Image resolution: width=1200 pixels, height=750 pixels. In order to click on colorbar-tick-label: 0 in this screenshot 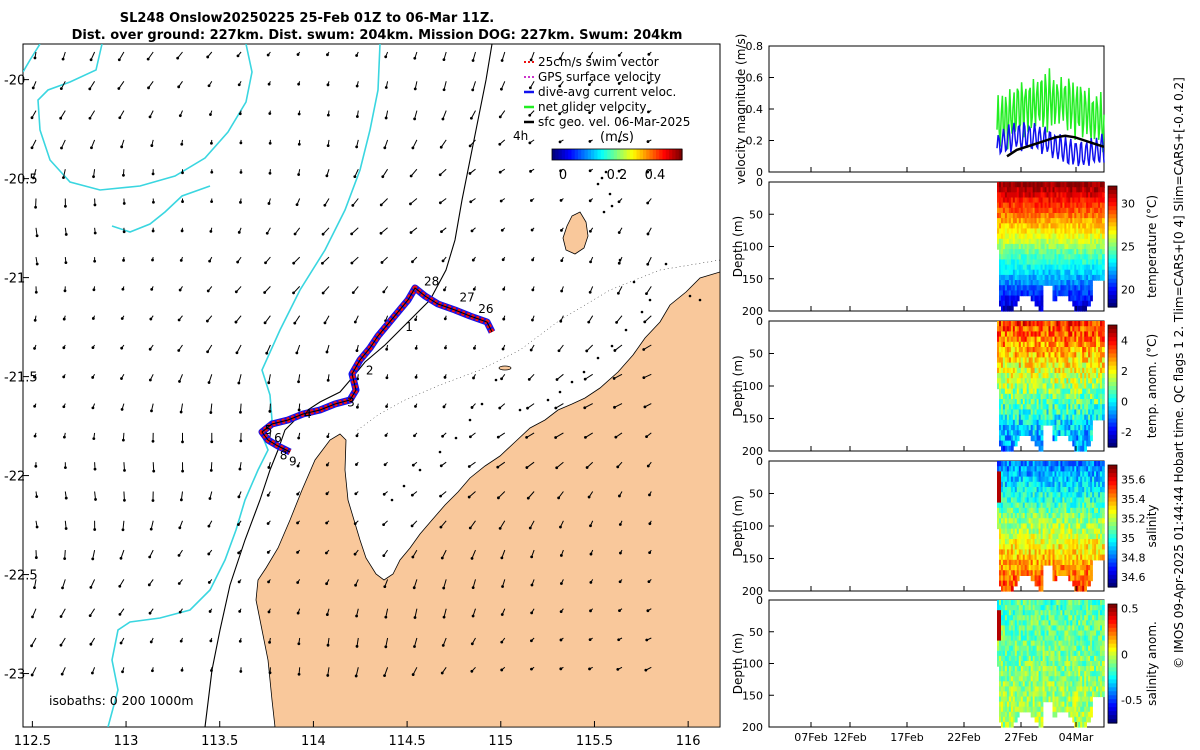, I will do `click(563, 175)`.